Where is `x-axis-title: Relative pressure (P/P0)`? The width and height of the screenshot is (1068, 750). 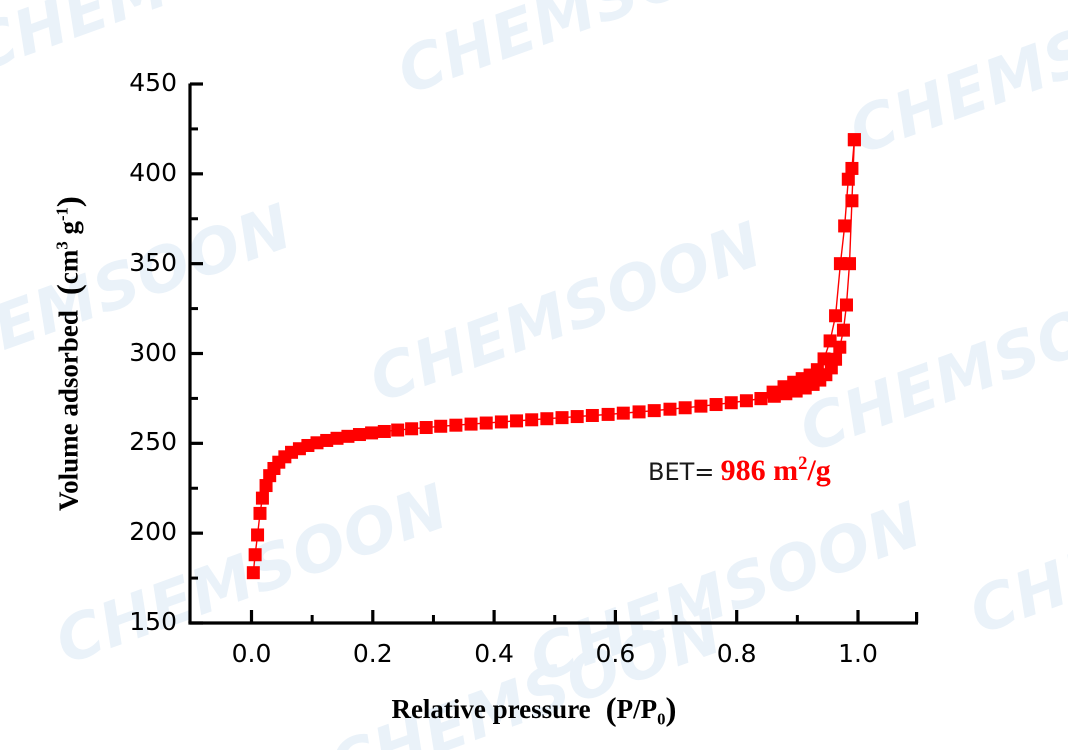 x-axis-title: Relative pressure (P/P0) is located at coordinates (534, 710).